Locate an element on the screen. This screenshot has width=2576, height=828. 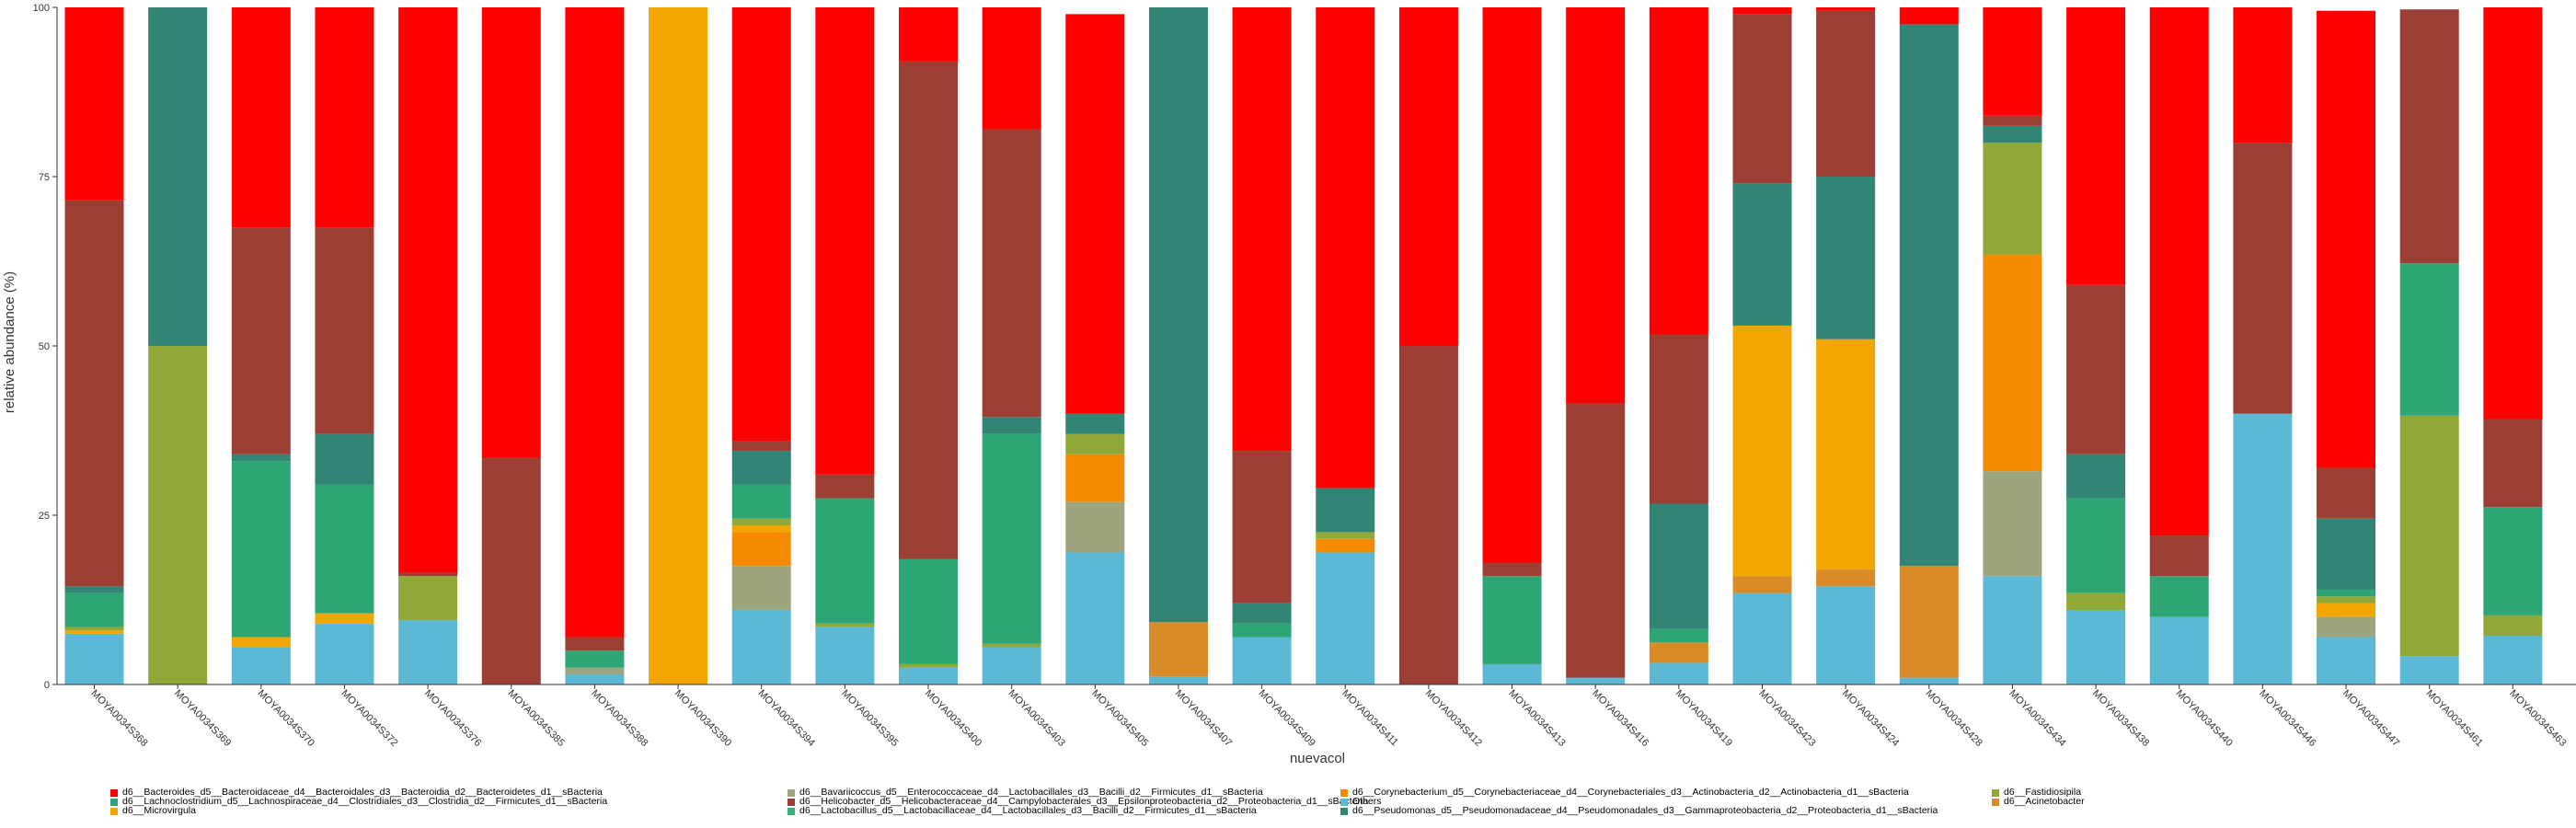
bar-segment-MOYA0034S407-s1 is located at coordinates (1178, 649).